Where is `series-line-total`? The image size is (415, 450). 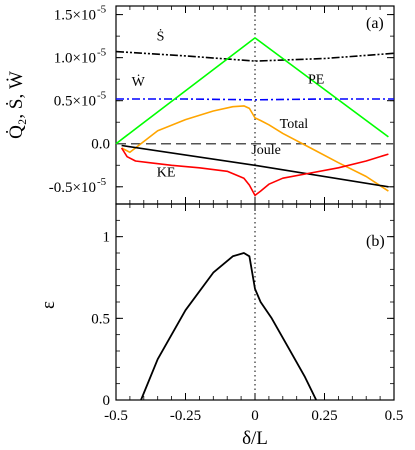 series-line-total is located at coordinates (255, 148).